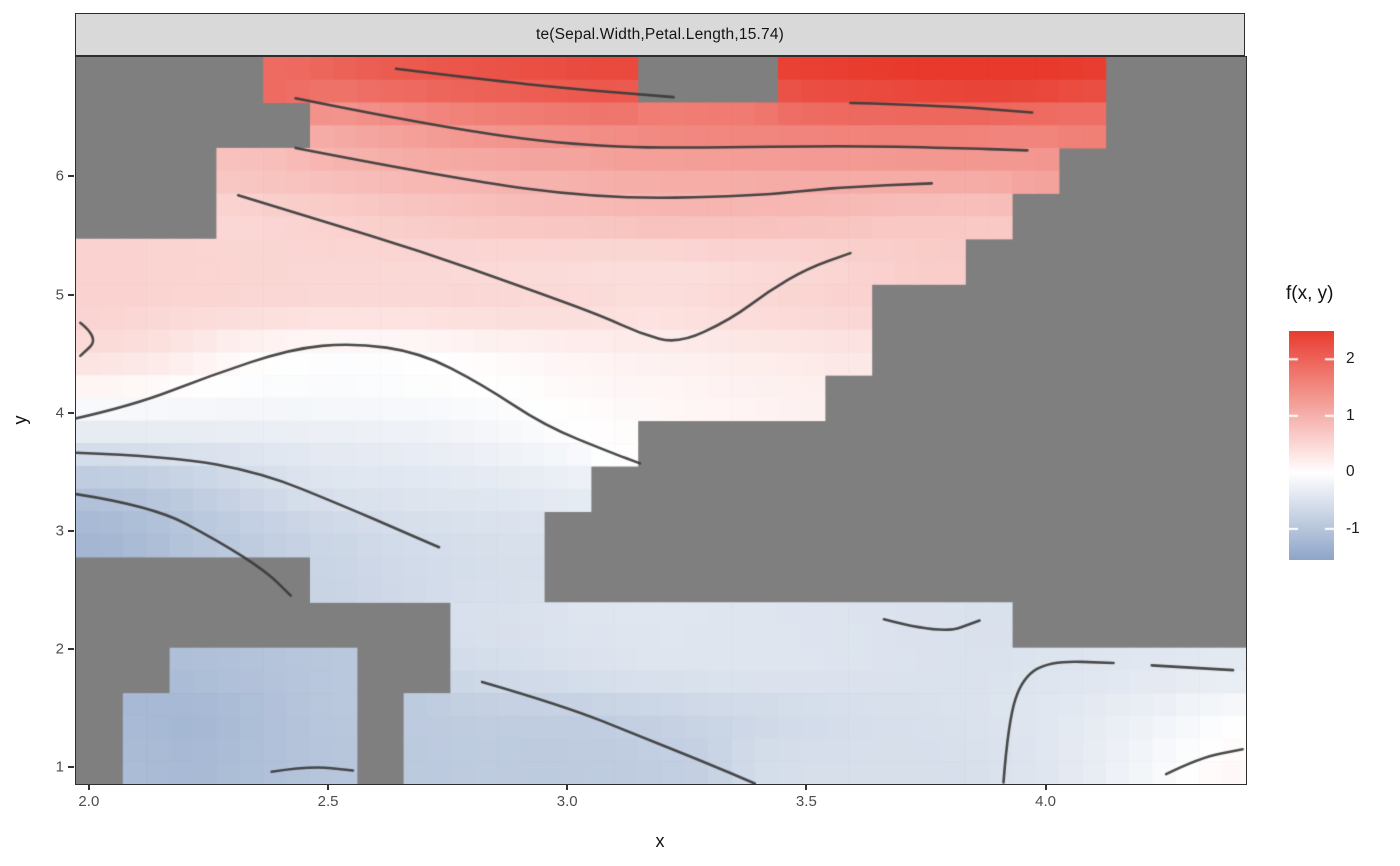 Image resolution: width=1400 pixels, height=866 pixels. What do you see at coordinates (660, 841) in the screenshot?
I see `x-axis-title: x` at bounding box center [660, 841].